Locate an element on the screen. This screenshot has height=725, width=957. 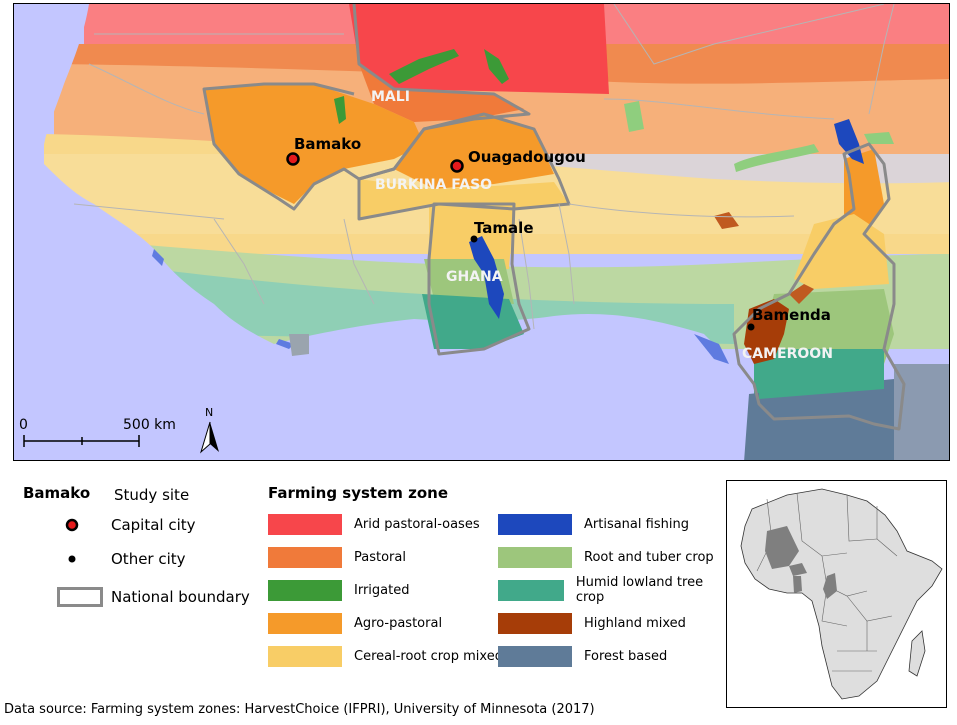
border-togo is located at coordinates (526, 274).